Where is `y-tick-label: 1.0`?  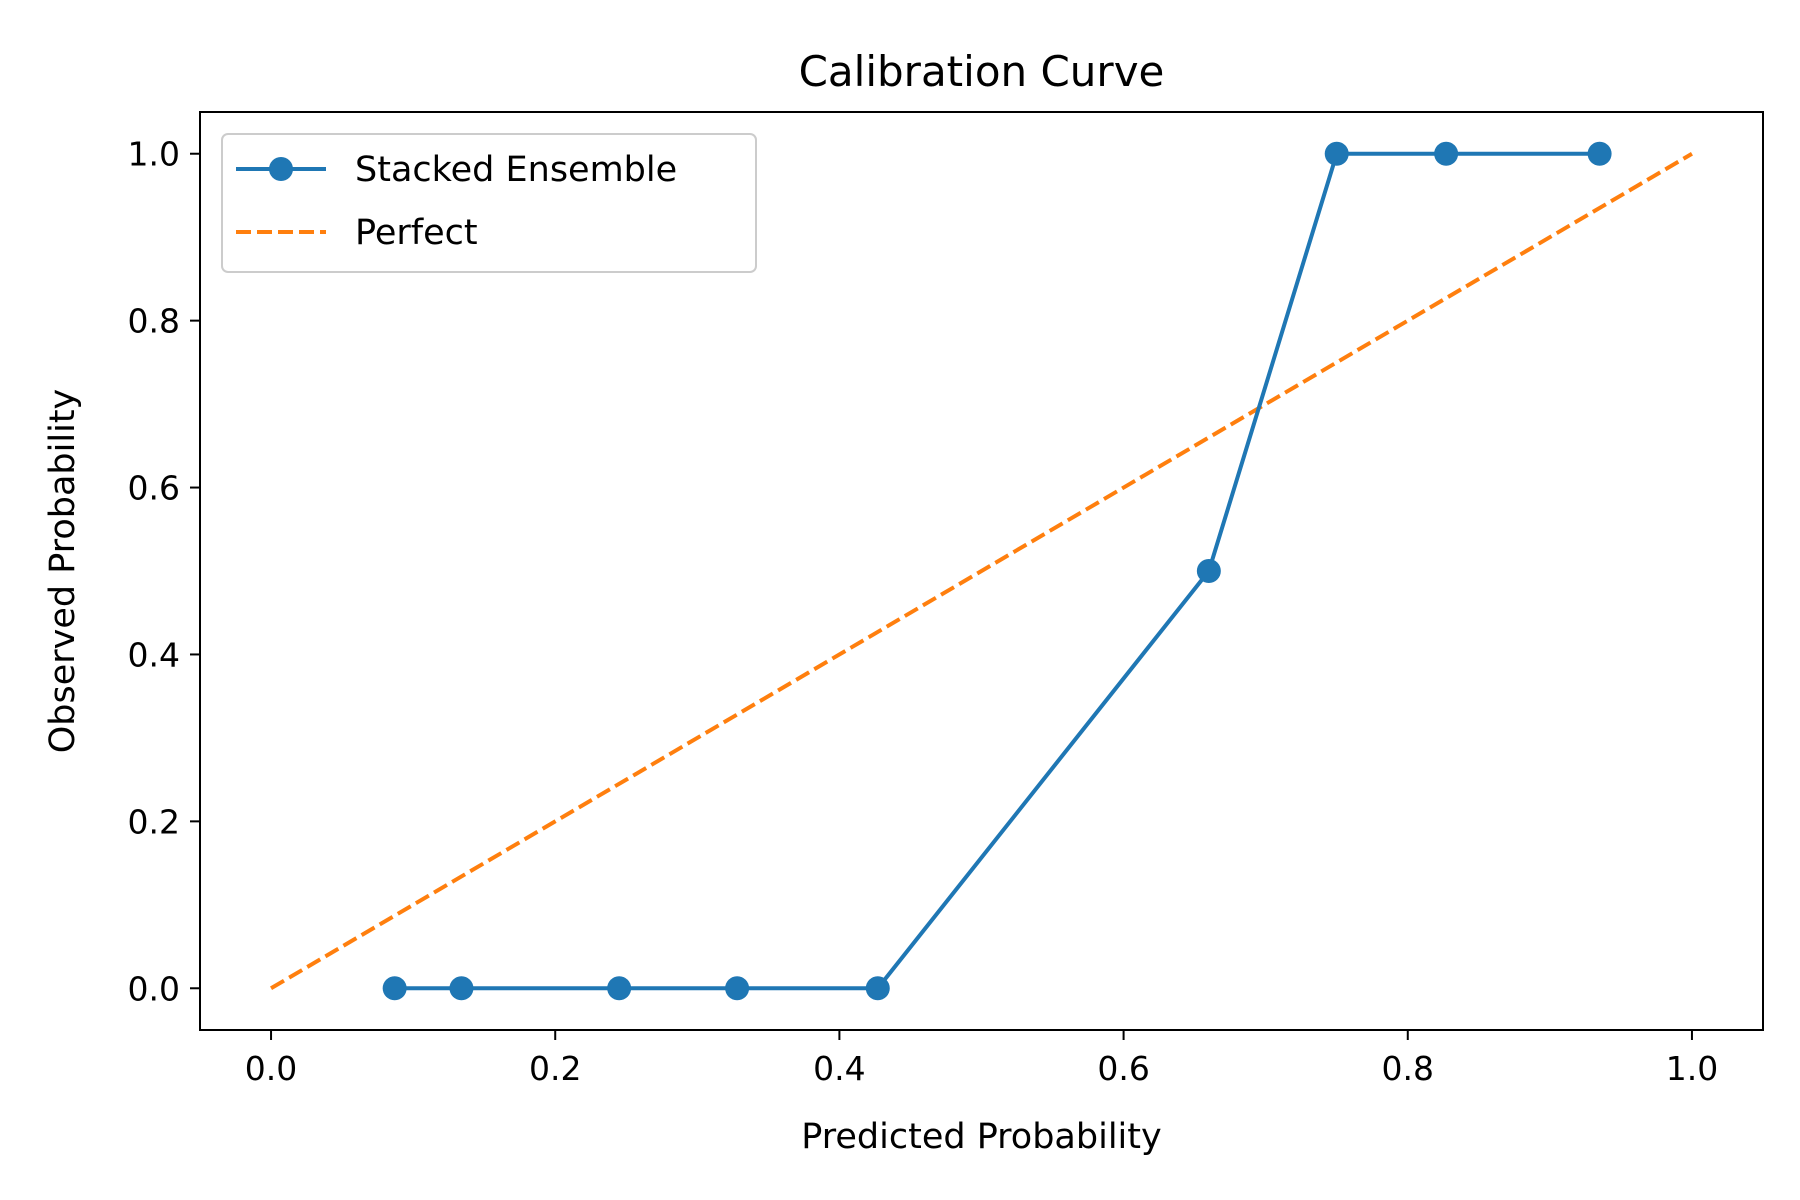
y-tick-label: 1.0 is located at coordinates (154, 154).